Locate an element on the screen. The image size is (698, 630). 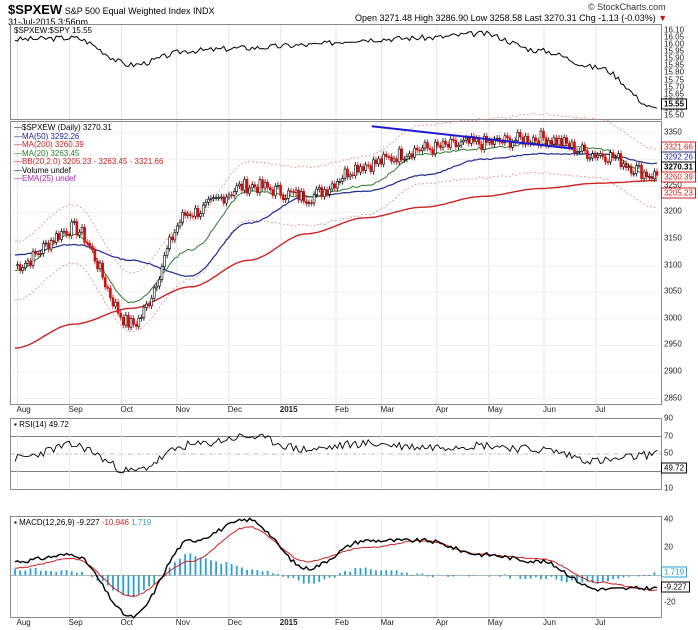
rsi-y-axis: 9070503010 is located at coordinates (679, 453).